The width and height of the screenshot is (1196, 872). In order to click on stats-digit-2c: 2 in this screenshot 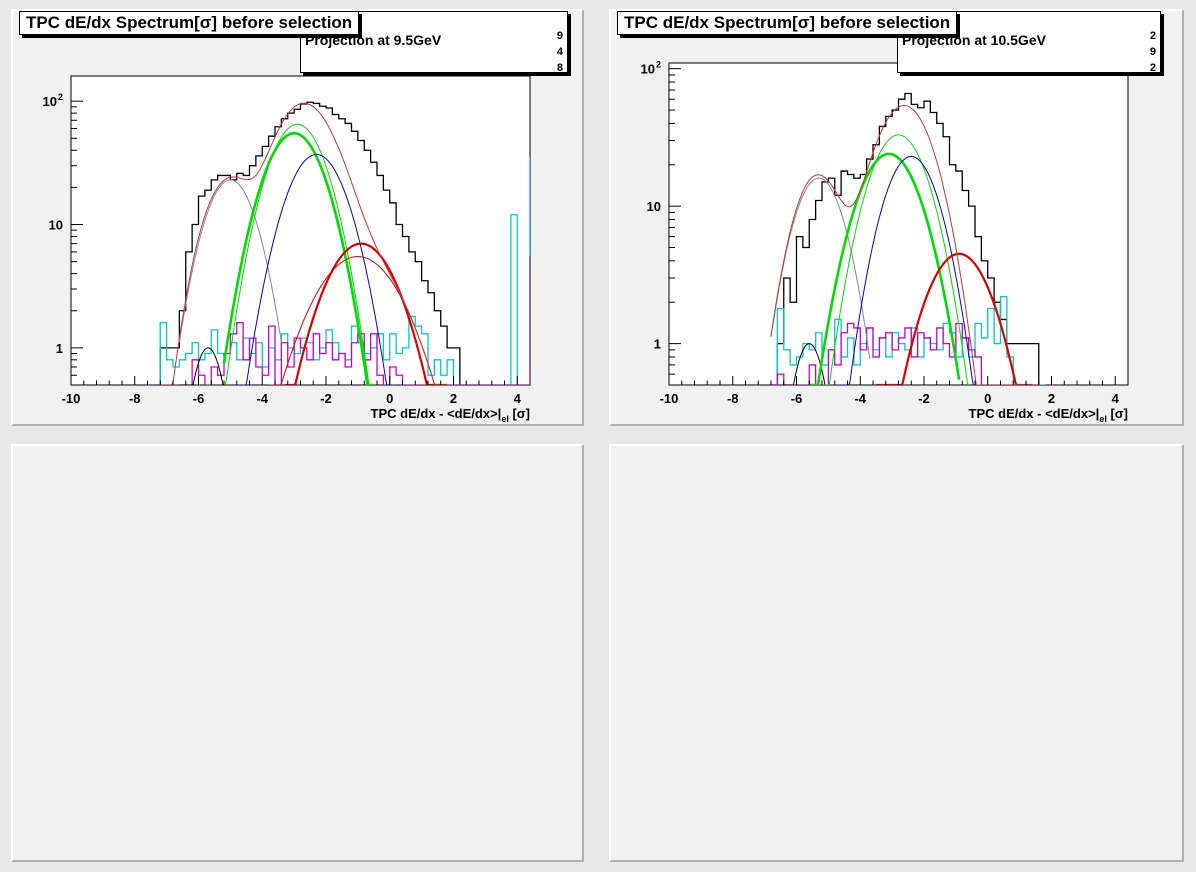, I will do `click(1152, 68)`.